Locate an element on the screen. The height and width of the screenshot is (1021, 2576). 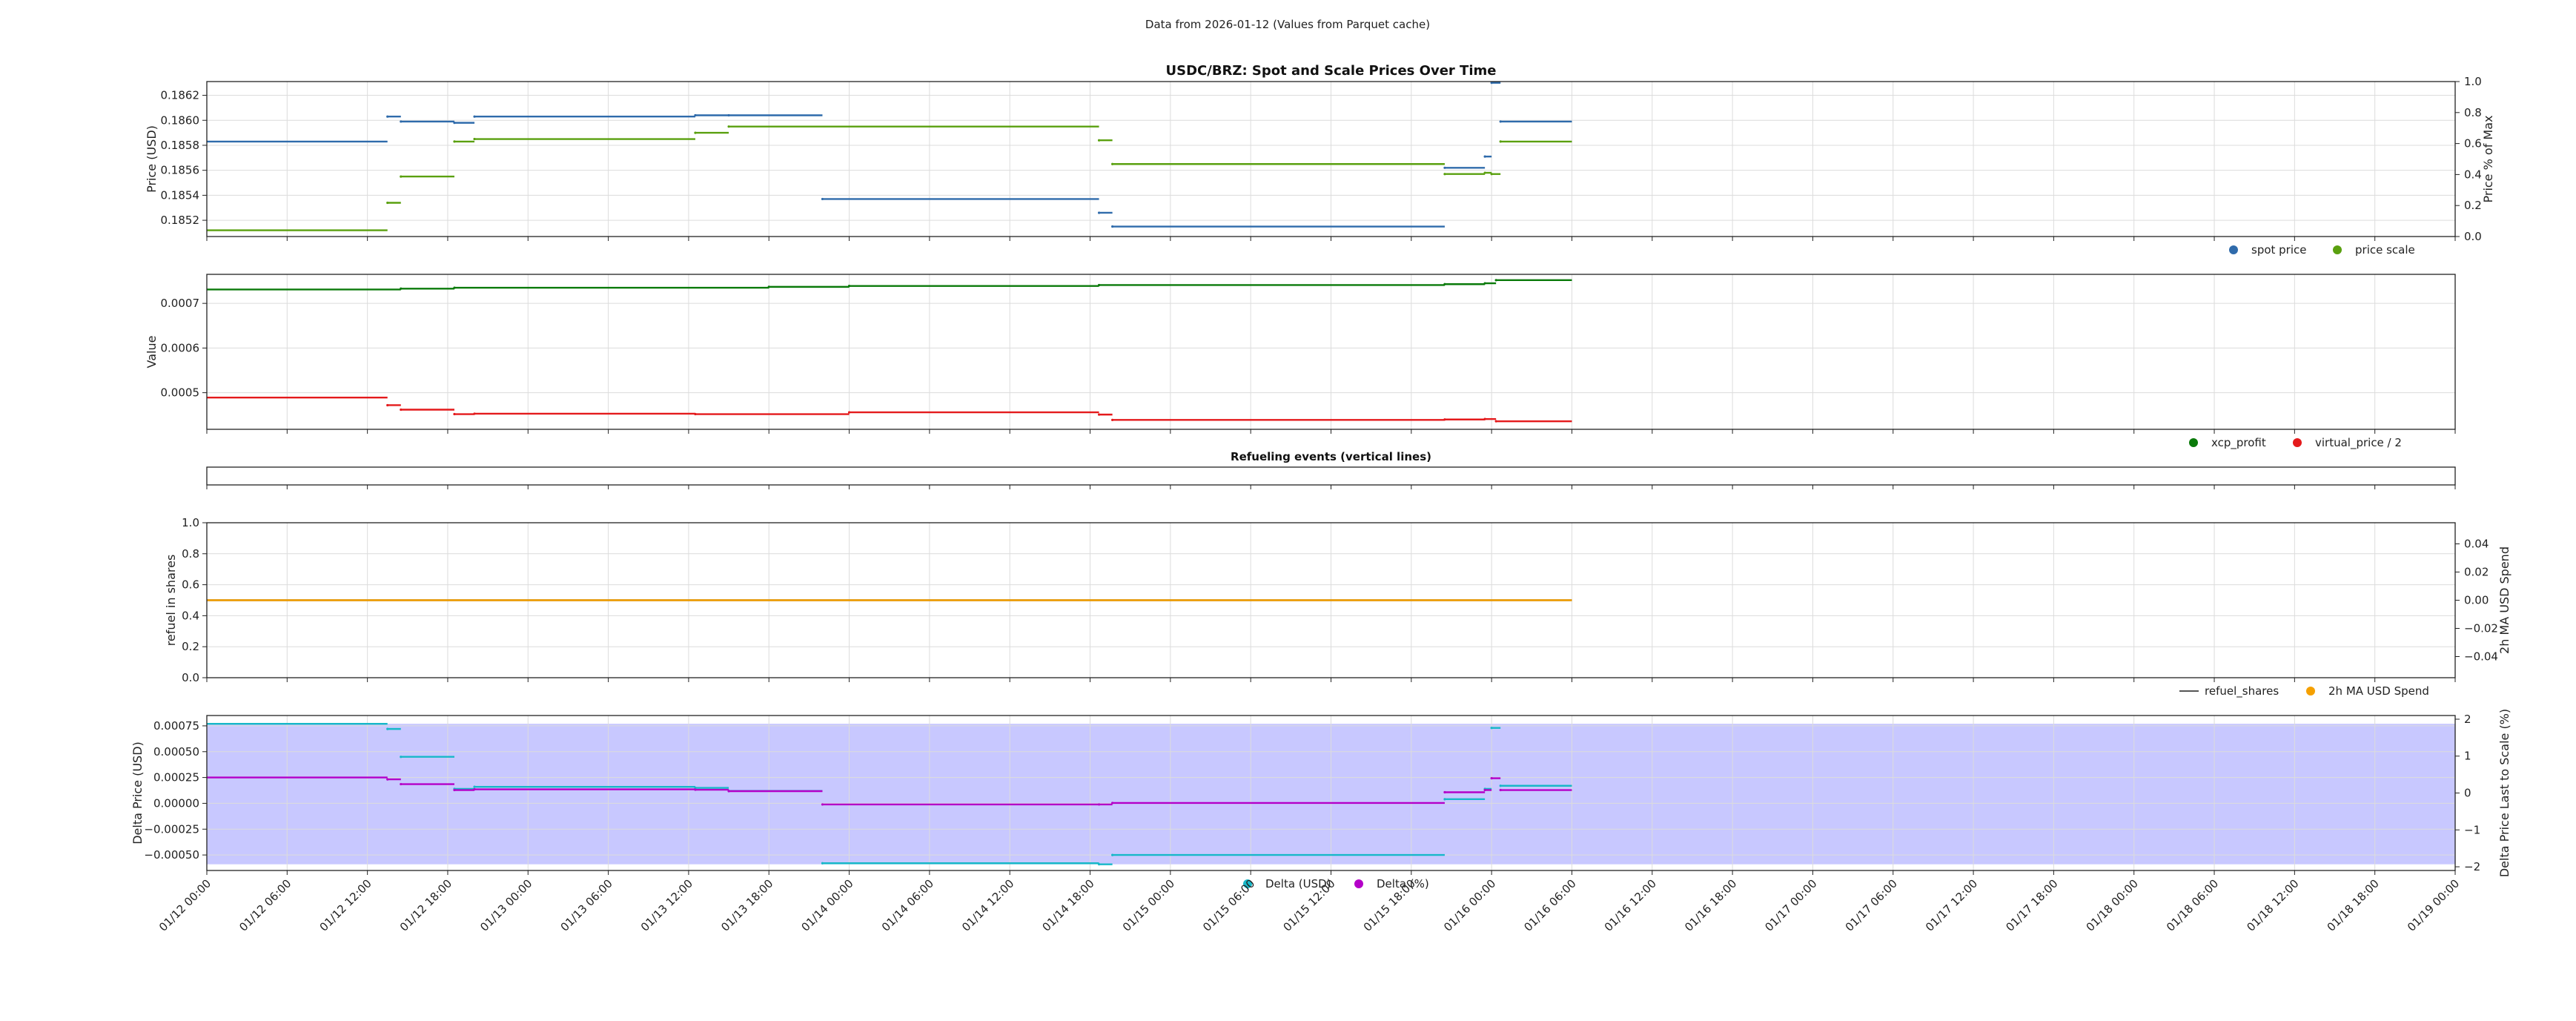
y-tick-label: 0.1860 is located at coordinates (180, 120).